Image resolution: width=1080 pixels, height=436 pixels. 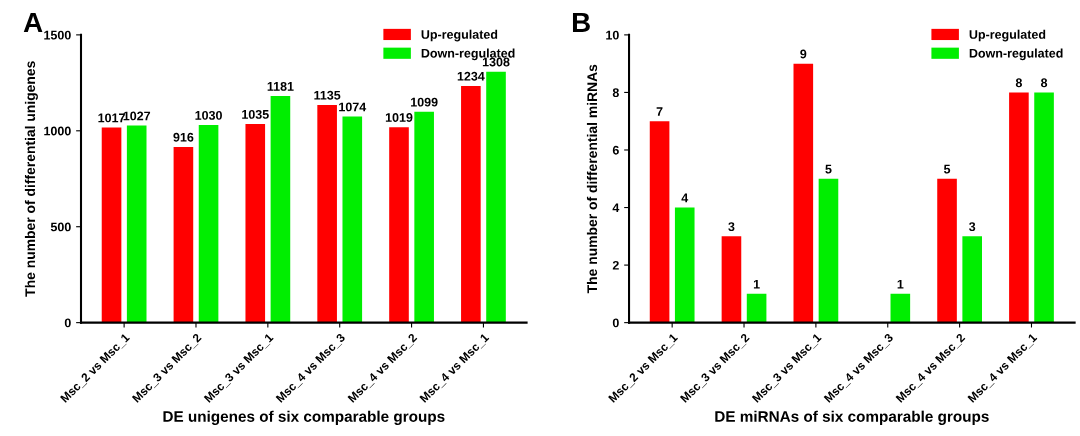 What do you see at coordinates (612, 35) in the screenshot?
I see `y-tick-label: 10` at bounding box center [612, 35].